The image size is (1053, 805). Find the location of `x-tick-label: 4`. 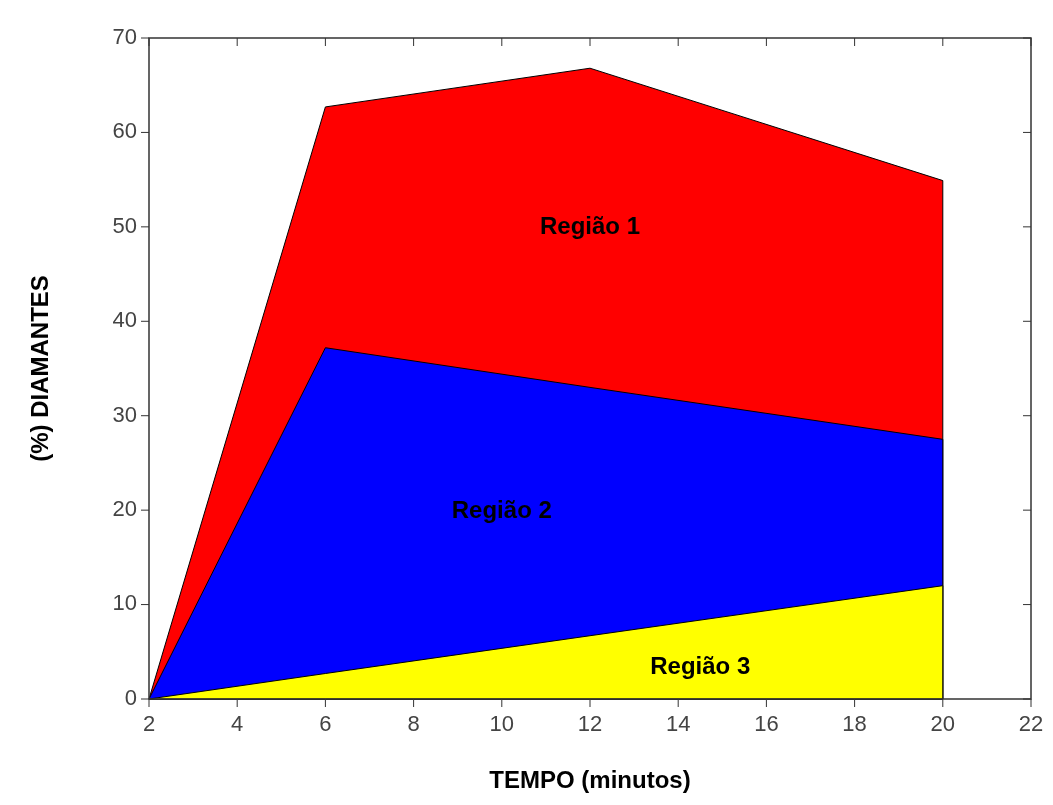

x-tick-label: 4 is located at coordinates (237, 723).